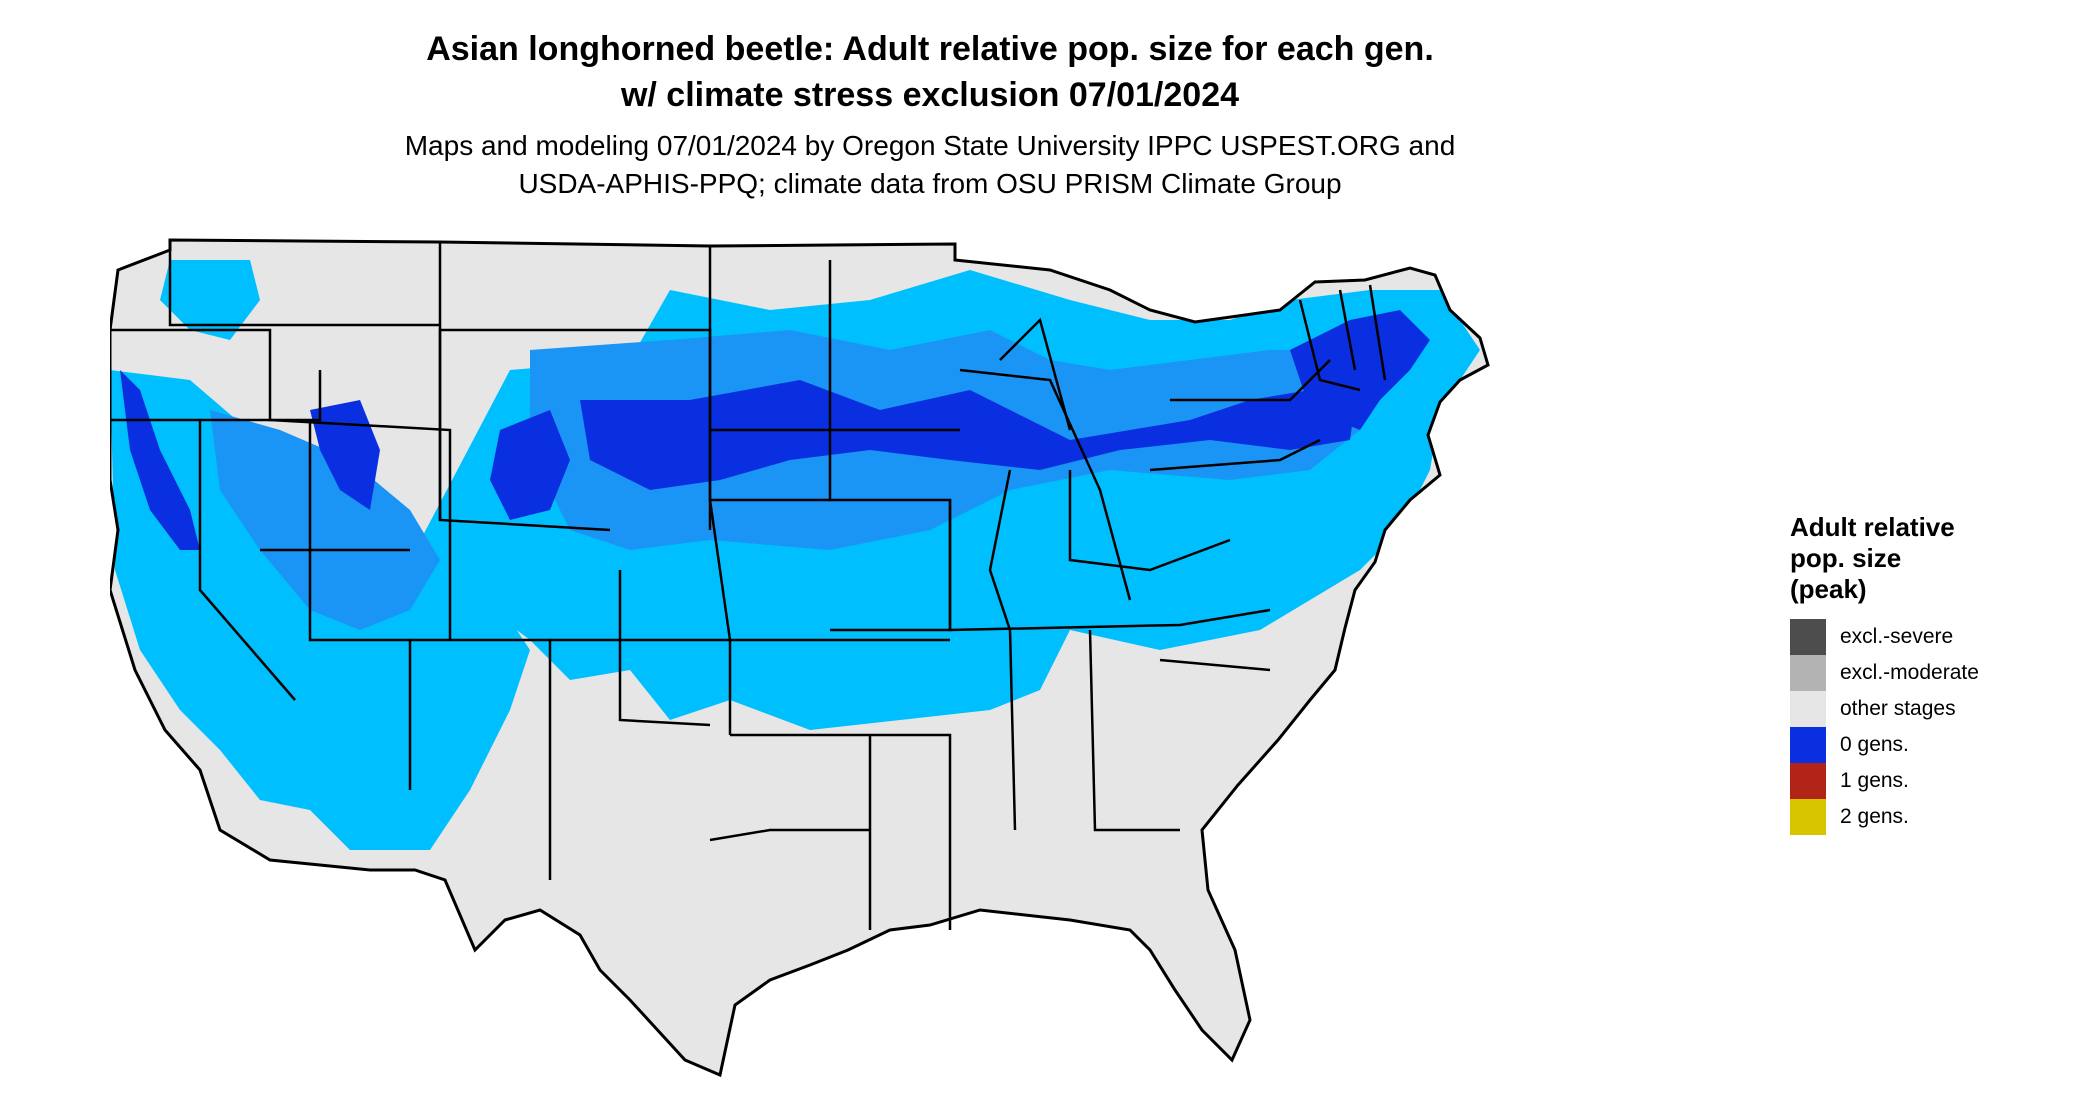 The height and width of the screenshot is (1116, 2100). What do you see at coordinates (1940, 745) in the screenshot?
I see `legend-item-0-gens: 0 gens.` at bounding box center [1940, 745].